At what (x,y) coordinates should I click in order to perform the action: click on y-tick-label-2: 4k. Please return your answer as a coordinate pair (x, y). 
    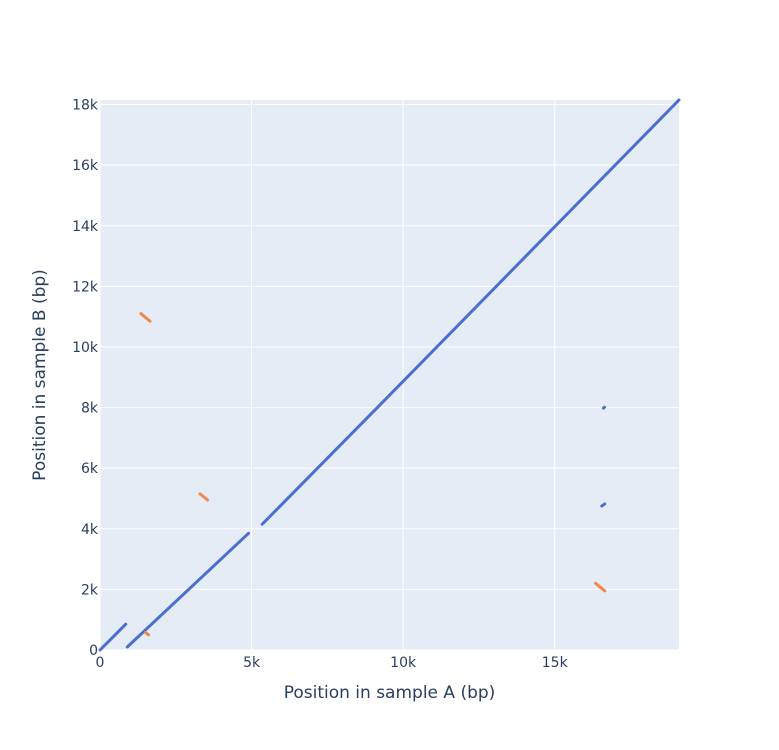
    Looking at the image, I should click on (90, 530).